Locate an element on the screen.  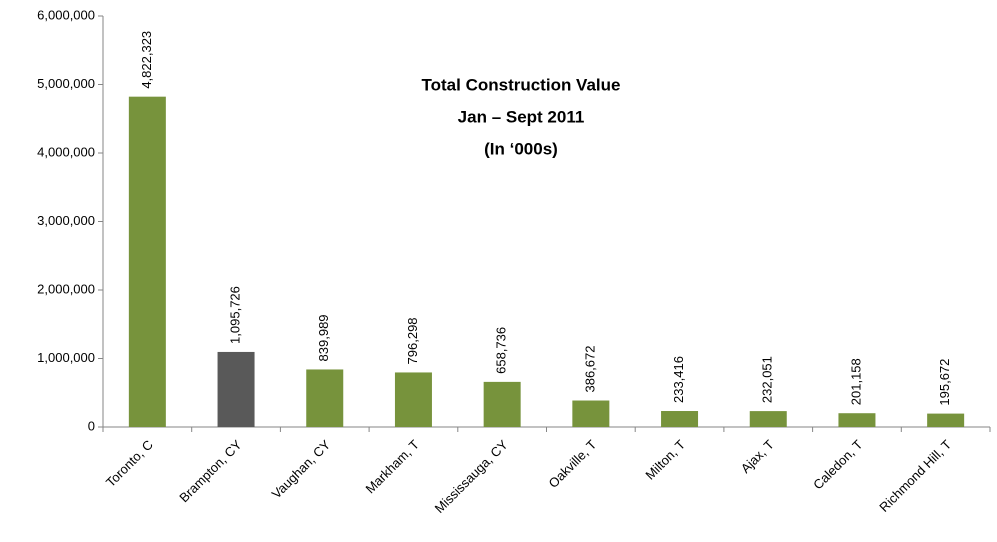
data-label: 796,298 is located at coordinates (412, 340).